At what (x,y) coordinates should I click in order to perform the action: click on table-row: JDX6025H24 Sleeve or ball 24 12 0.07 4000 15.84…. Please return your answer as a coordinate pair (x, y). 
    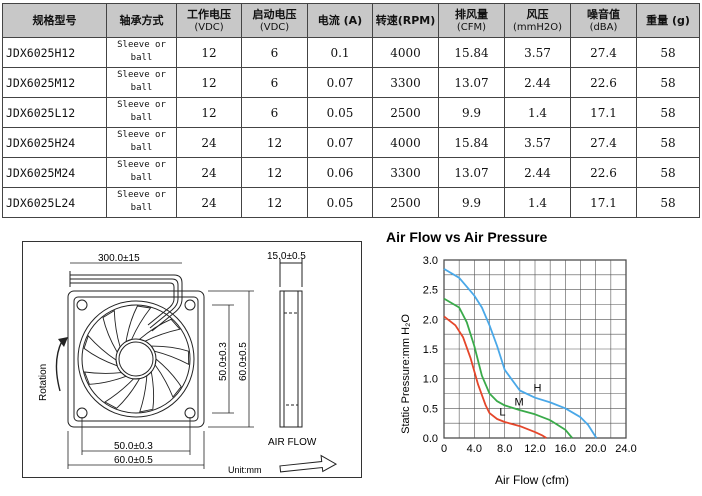
    Looking at the image, I should click on (351, 142).